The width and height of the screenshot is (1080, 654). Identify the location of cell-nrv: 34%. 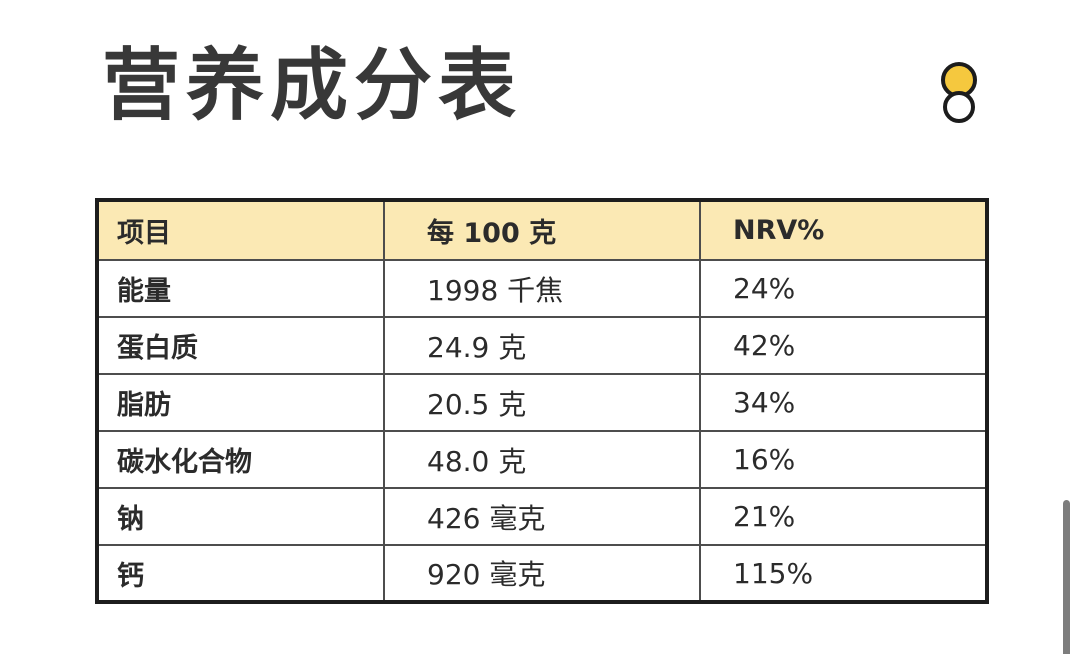
(843, 402).